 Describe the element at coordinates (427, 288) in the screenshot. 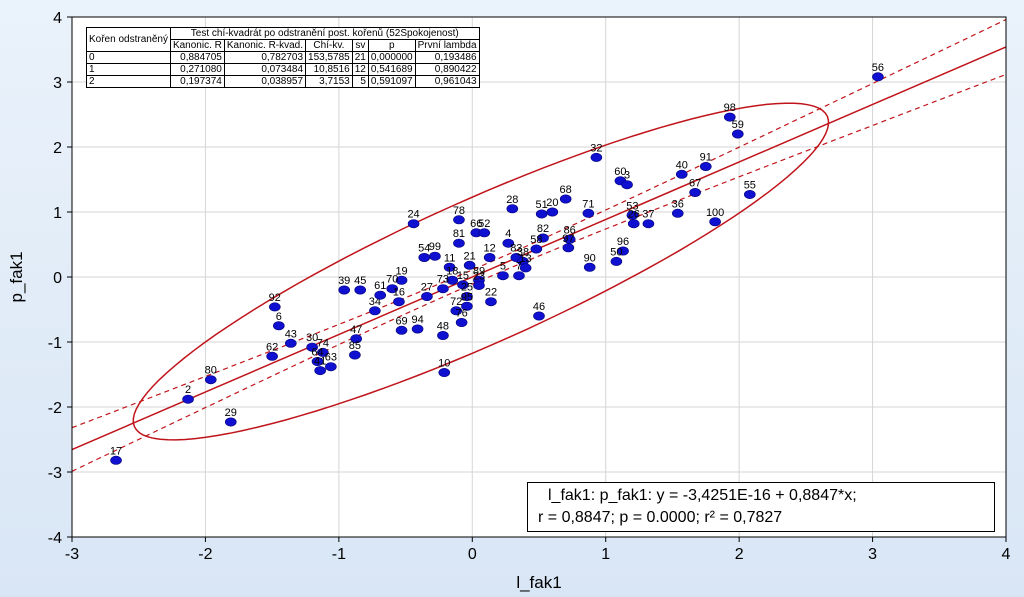

I see `data-point-label: 27` at that location.